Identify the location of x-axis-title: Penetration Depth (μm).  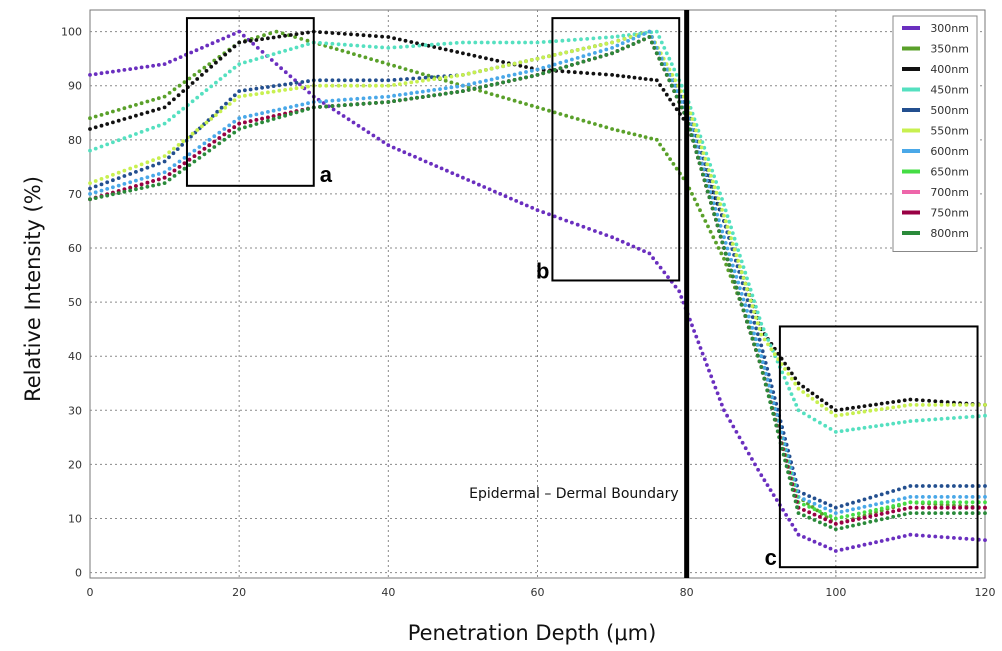
(532, 633).